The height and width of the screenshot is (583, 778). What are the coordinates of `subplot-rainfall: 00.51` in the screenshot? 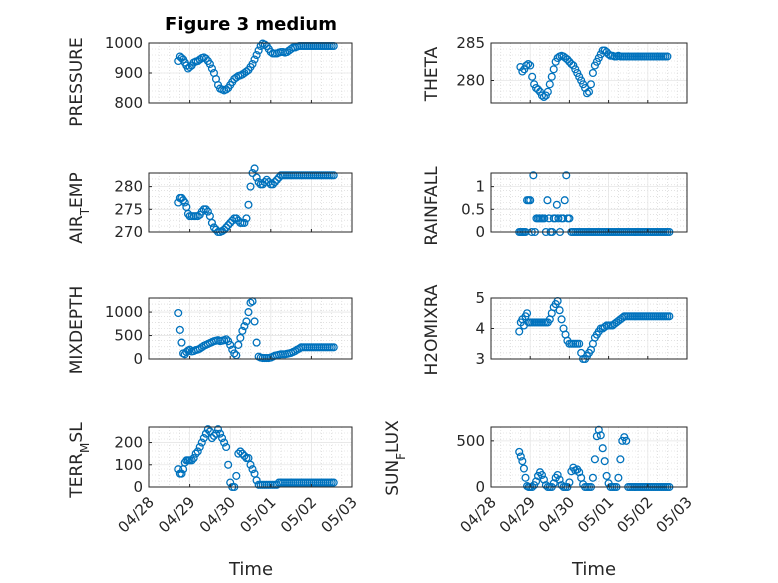 It's located at (574, 206).